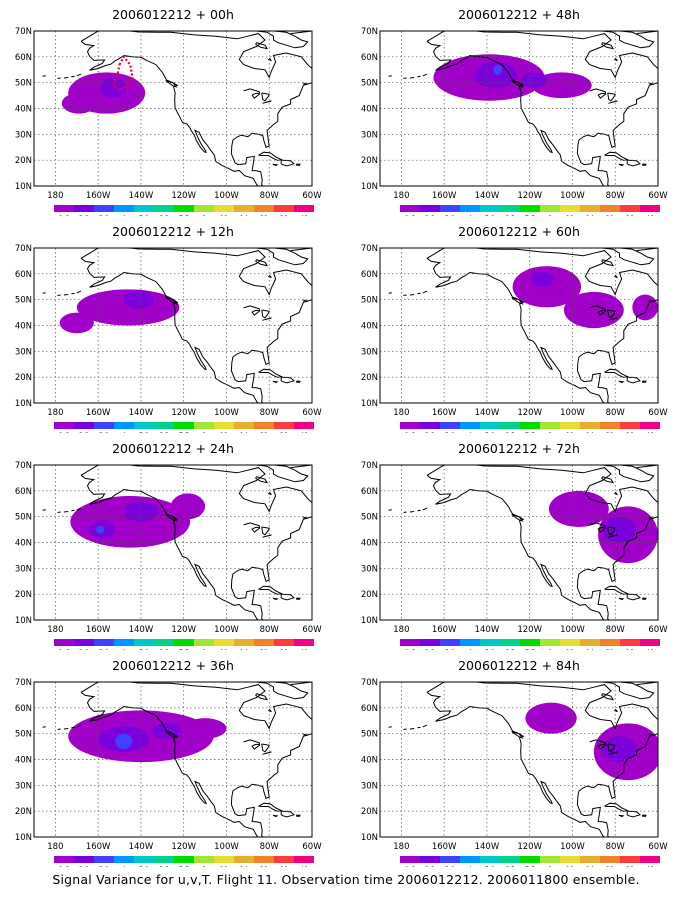  I want to click on panel-title: 2006012212 + 24h, so click(173, 448).